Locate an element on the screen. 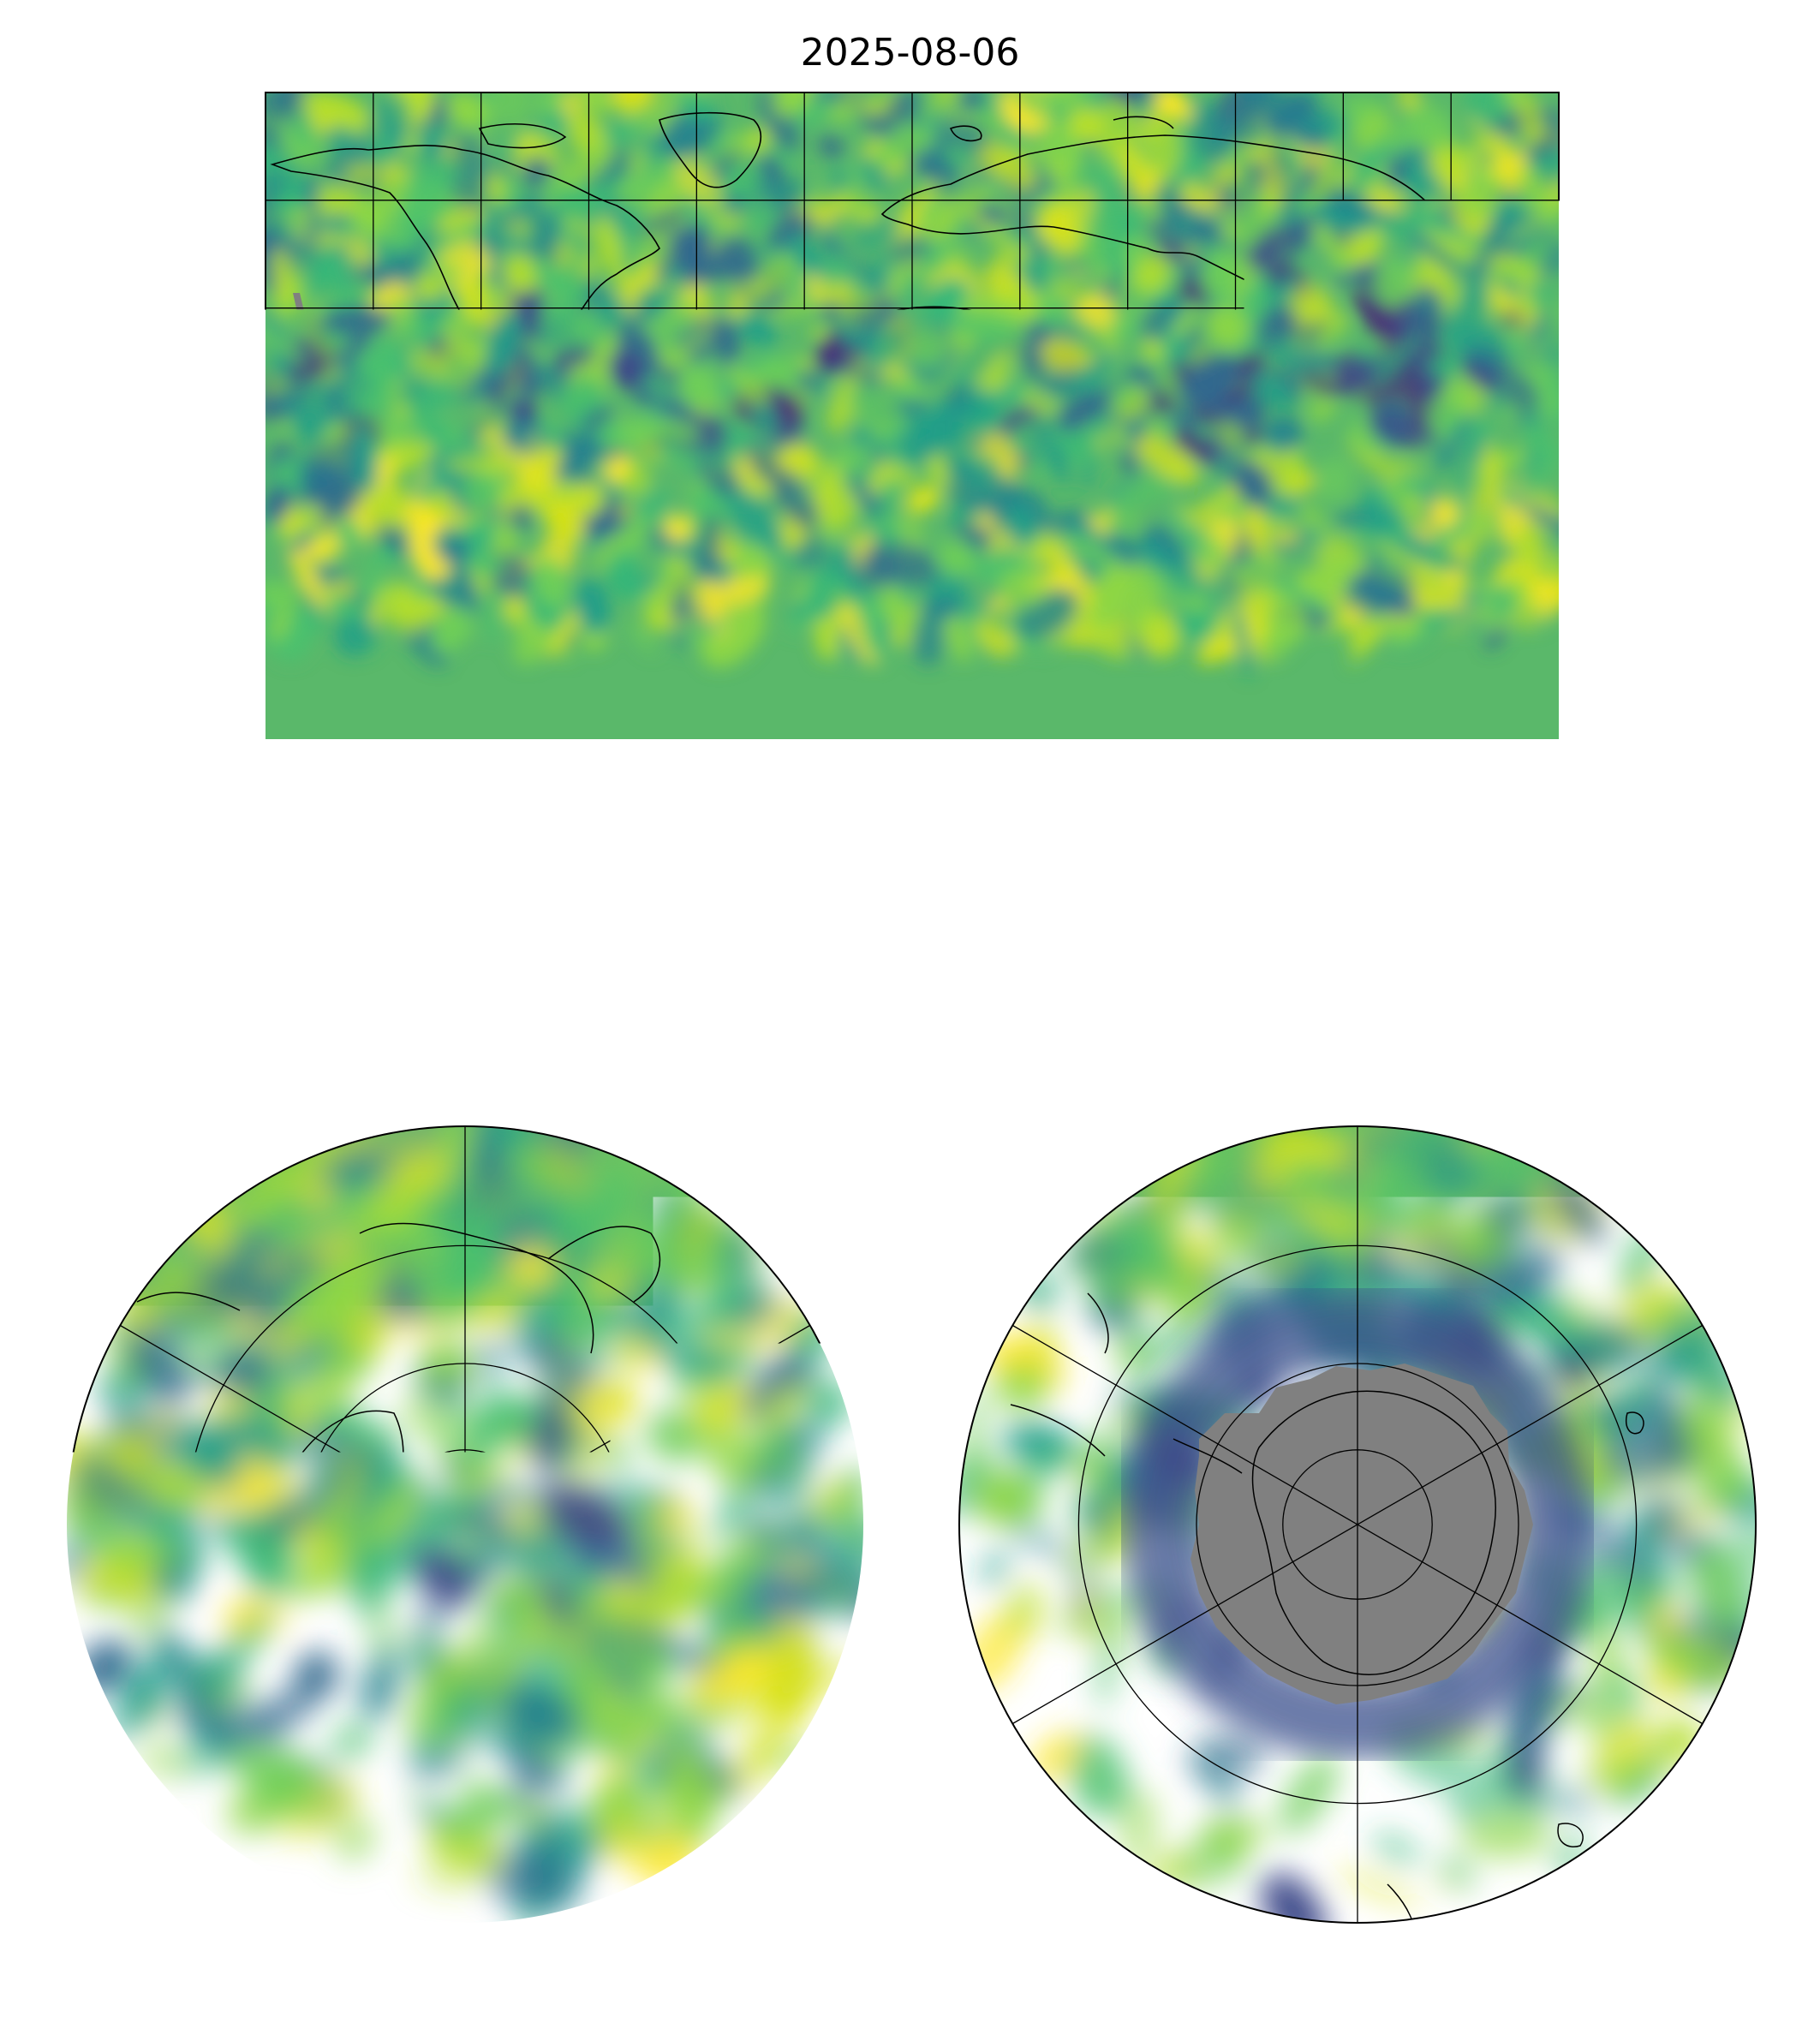 This screenshot has width=1820, height=2023. colorbar-label: Cloud pressure [hPa] is located at coordinates (911, 1009).